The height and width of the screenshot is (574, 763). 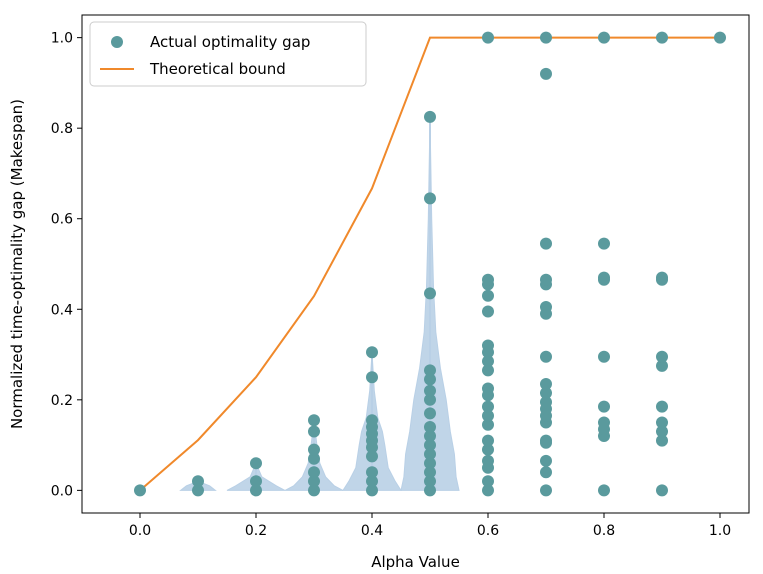 I want to click on legend-label-scatter: Actual optimality gap, so click(x=230, y=42).